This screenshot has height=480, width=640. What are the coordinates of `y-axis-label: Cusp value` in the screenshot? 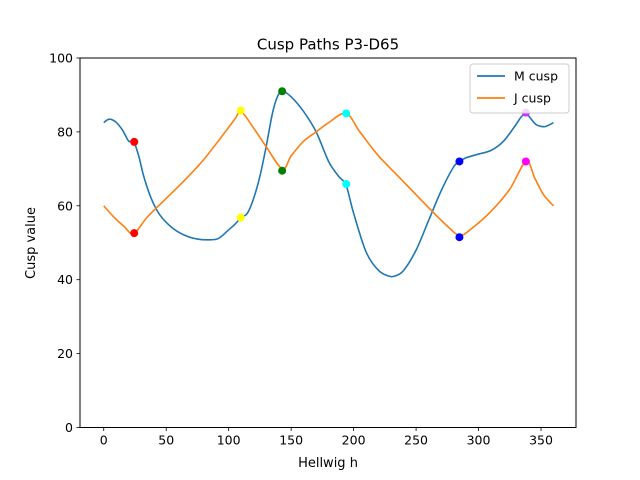 It's located at (31, 243).